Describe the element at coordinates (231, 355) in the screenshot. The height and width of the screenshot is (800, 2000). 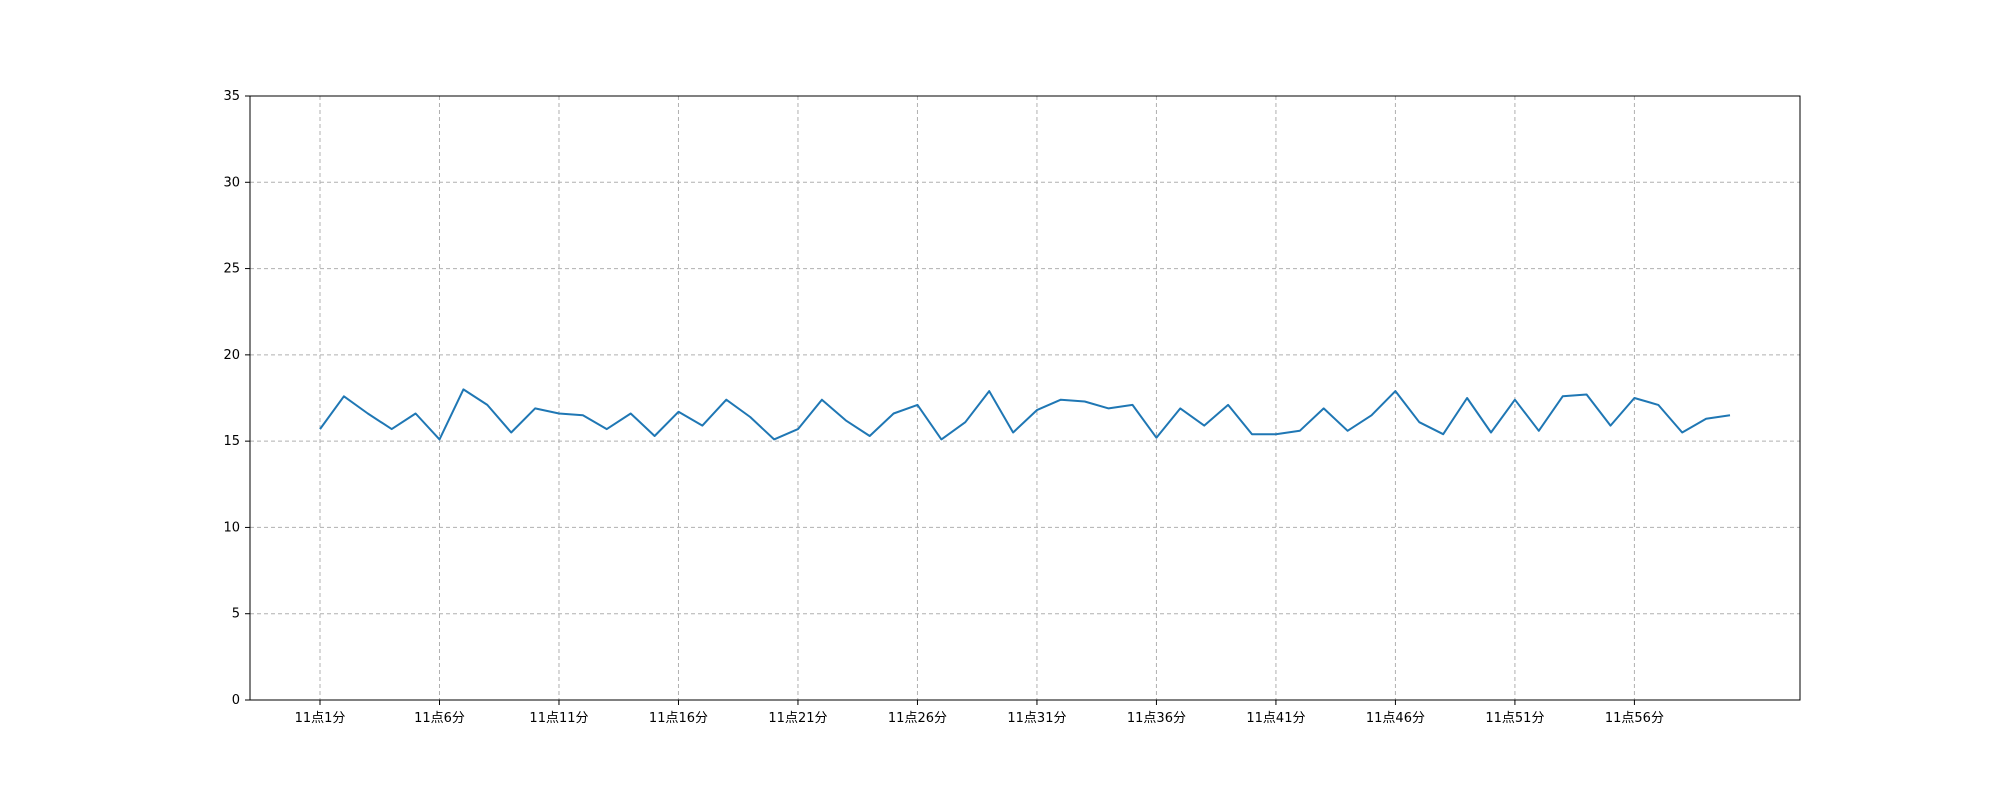
I see `y-tick-label: 20` at that location.